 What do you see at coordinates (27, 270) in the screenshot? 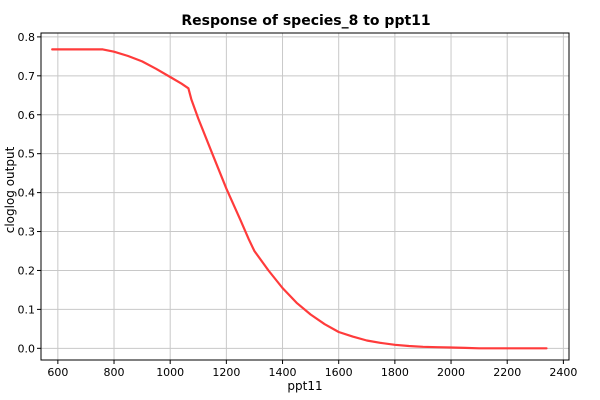
I see `y-tick-label: 0.2` at bounding box center [27, 270].